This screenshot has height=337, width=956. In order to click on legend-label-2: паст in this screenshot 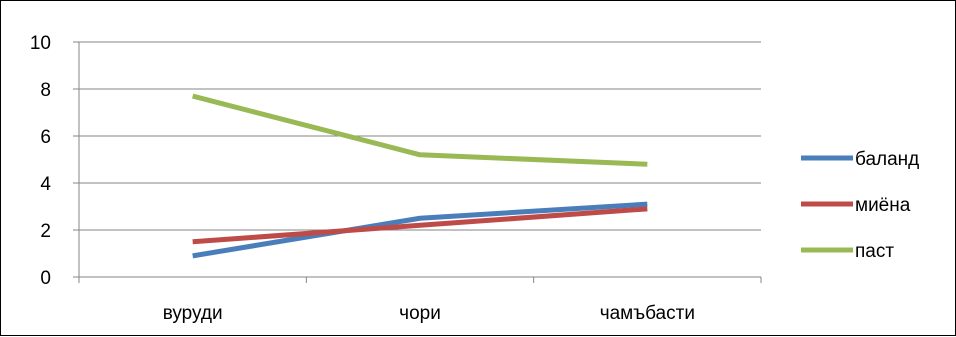, I will do `click(874, 251)`.